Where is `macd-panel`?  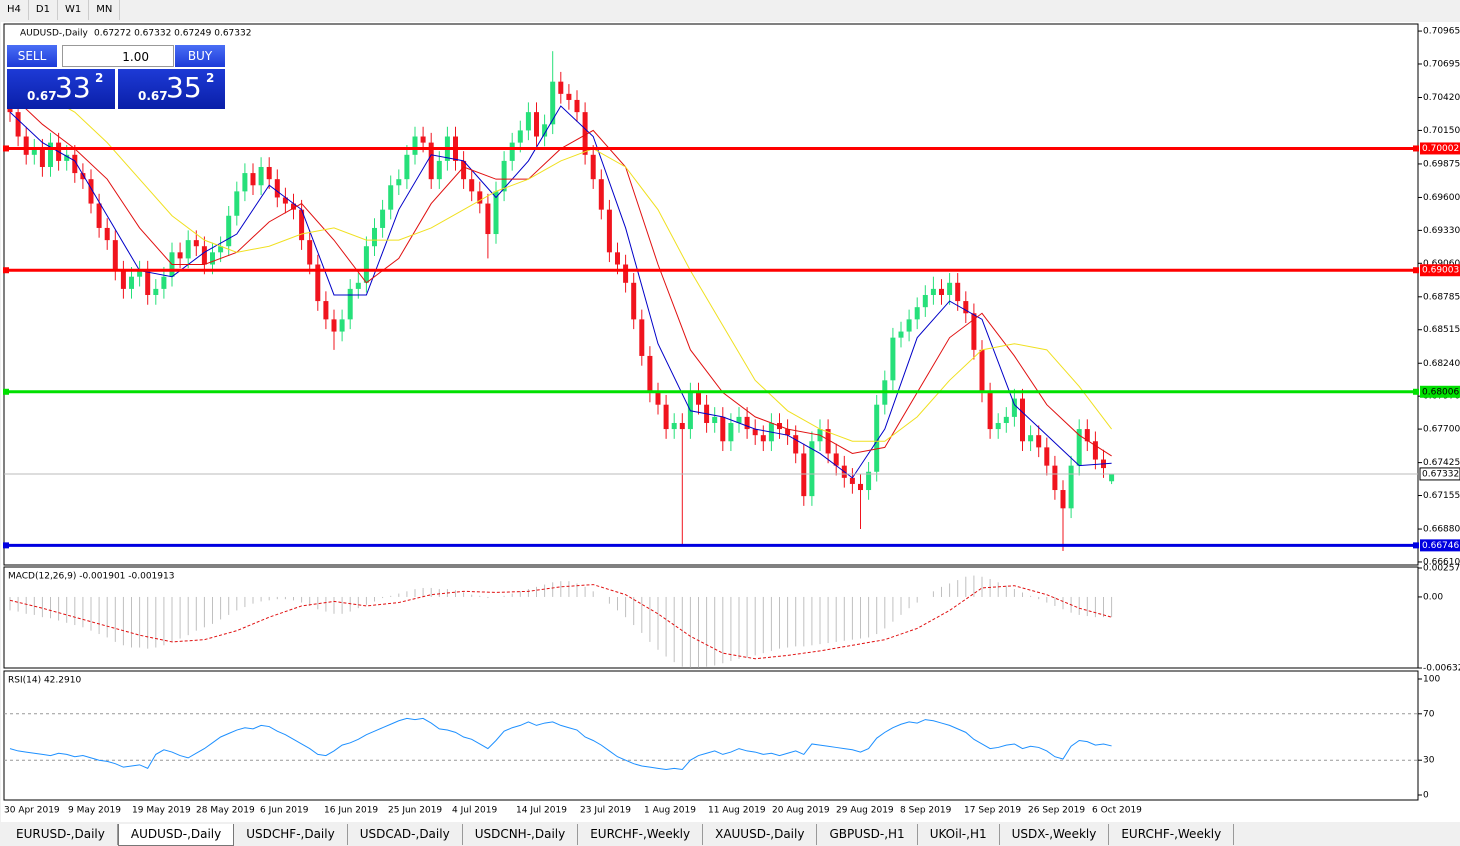 macd-panel is located at coordinates (711, 617).